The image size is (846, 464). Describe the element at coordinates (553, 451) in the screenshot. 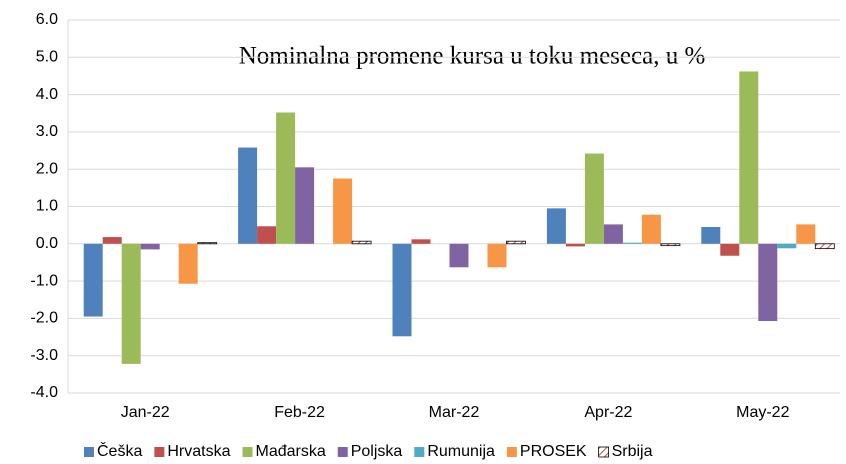

I see `legend-label: PROSEK` at that location.